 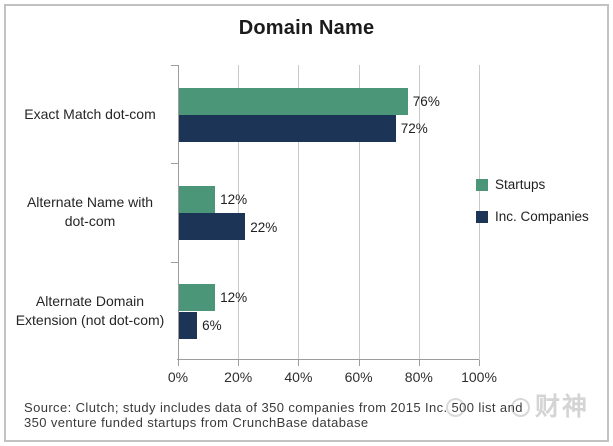 I want to click on value-label: 76%, so click(x=426, y=101).